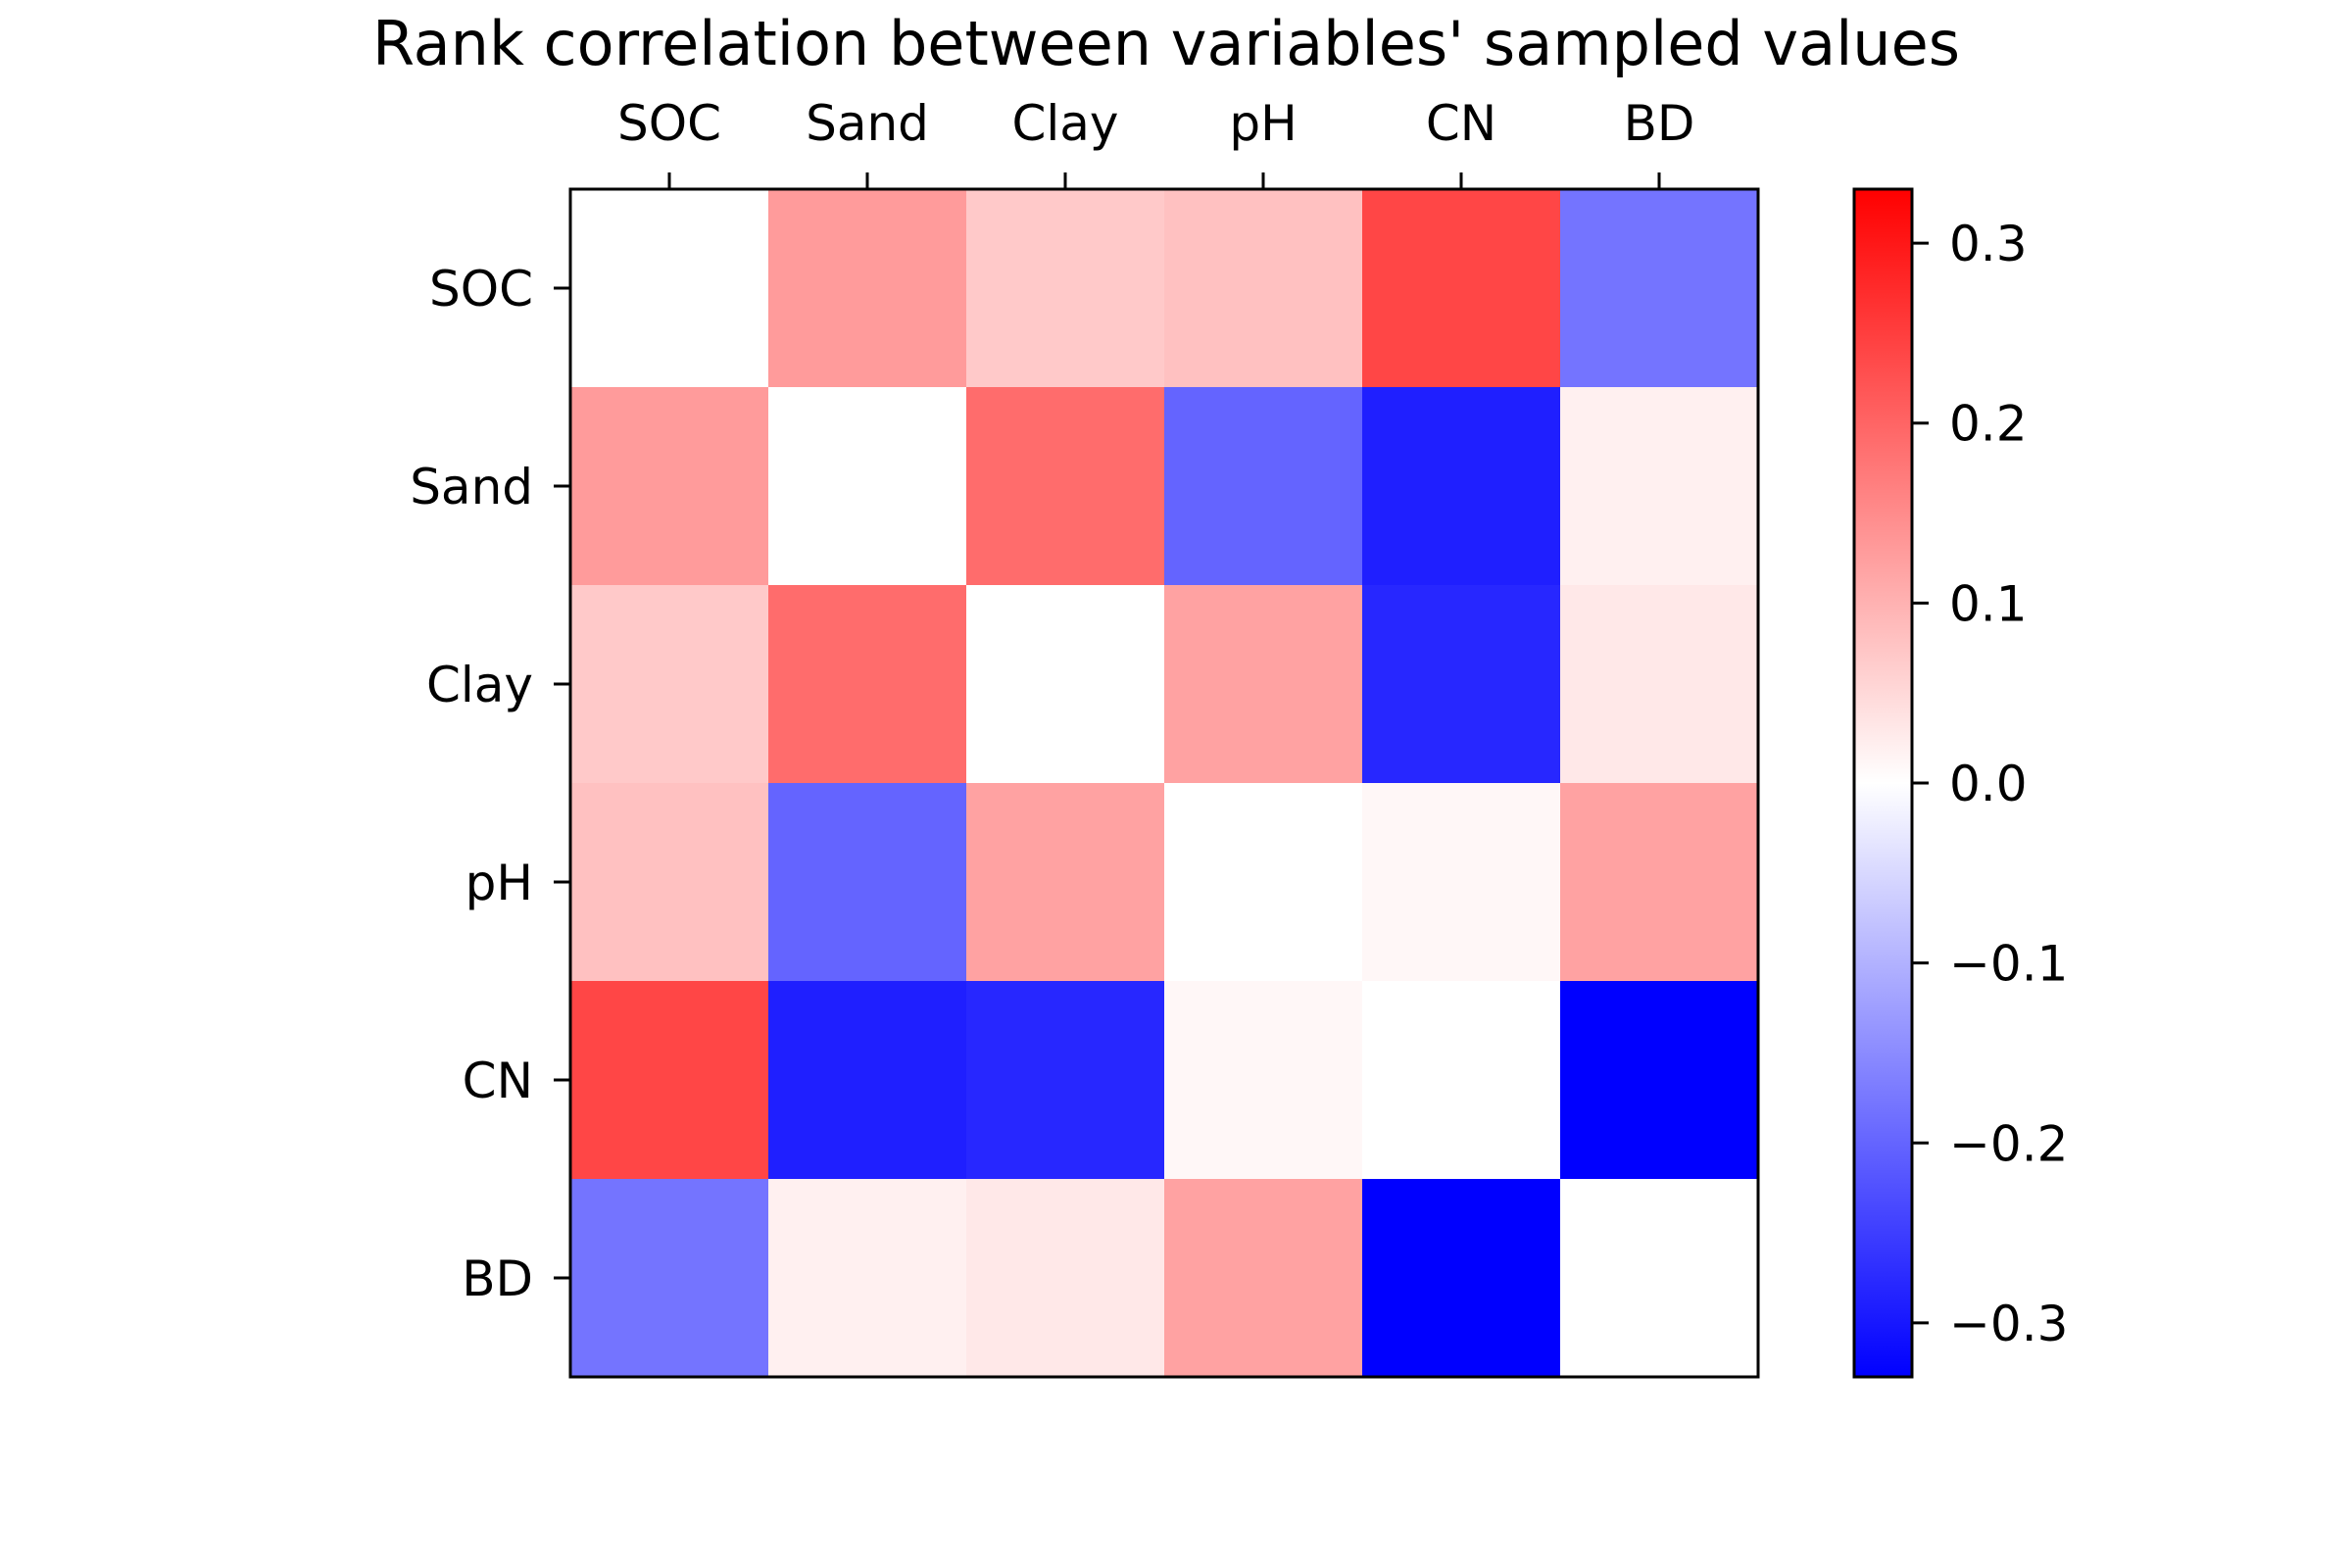 The height and width of the screenshot is (1568, 2352). I want to click on heatmap-cell-soc-soc, so click(669, 288).